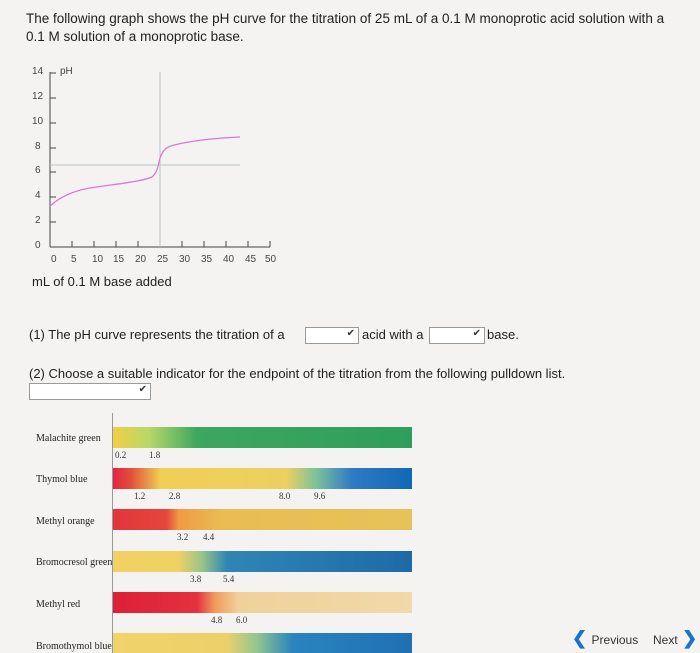 The width and height of the screenshot is (700, 653). What do you see at coordinates (140, 496) in the screenshot?
I see `range-value: 1.2` at bounding box center [140, 496].